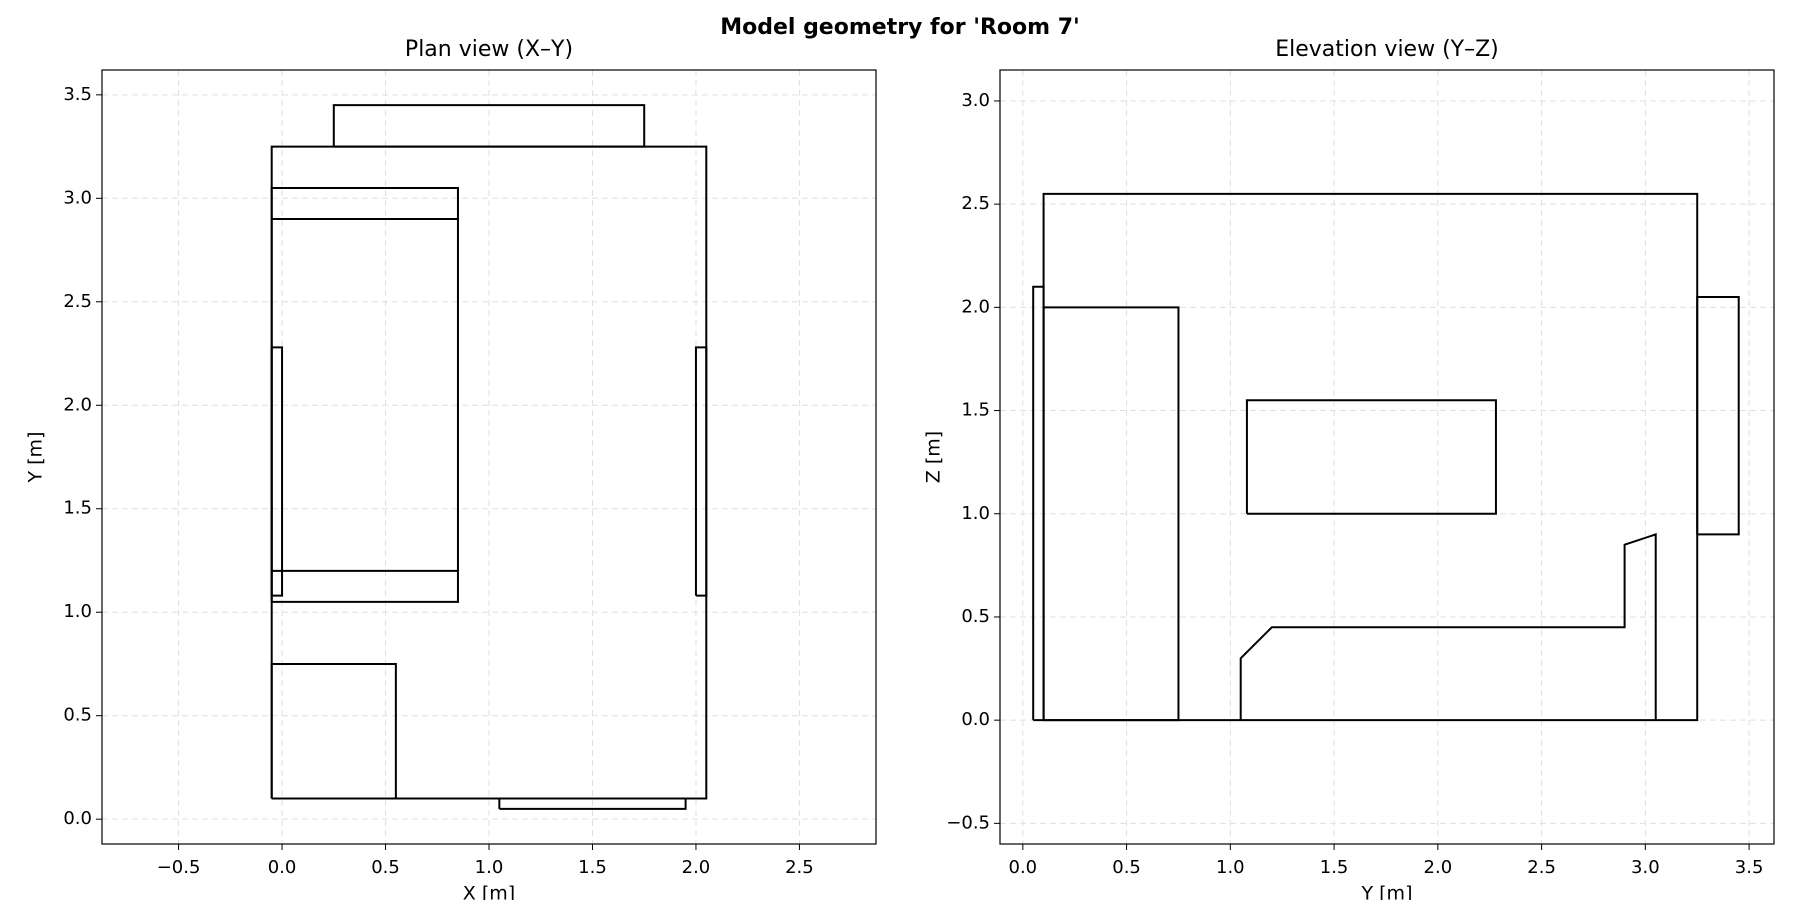 The height and width of the screenshot is (904, 1800). Describe the element at coordinates (934, 457) in the screenshot. I see `y-axis-label: Z [m]` at that location.